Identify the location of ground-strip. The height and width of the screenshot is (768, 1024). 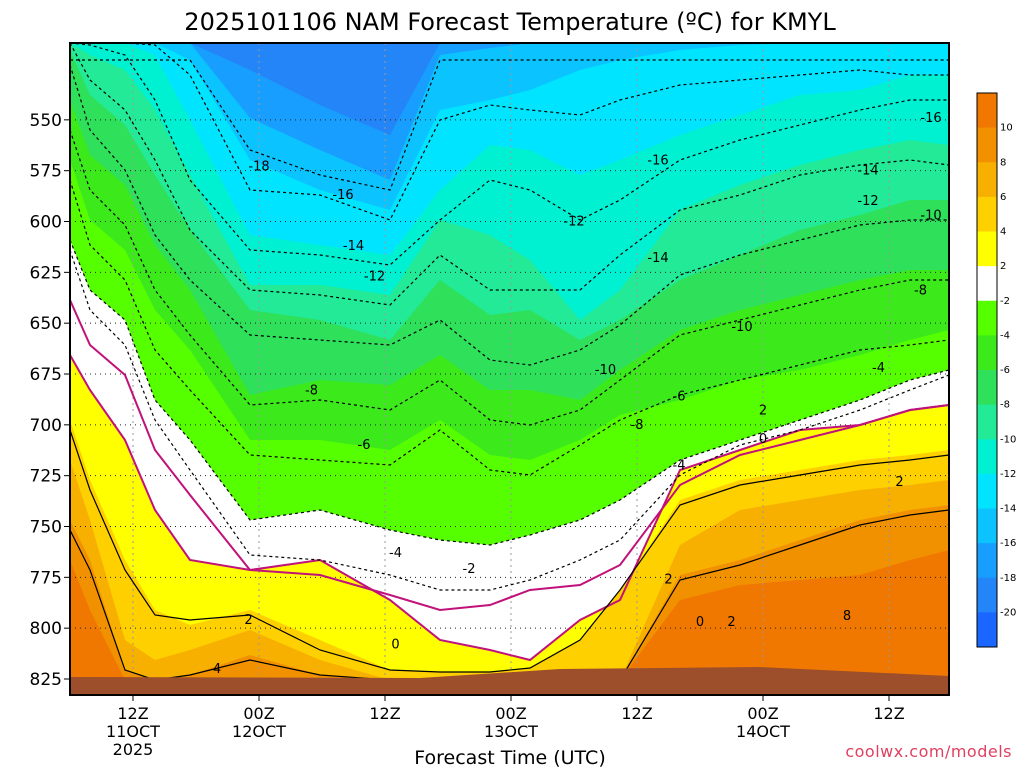
(509, 681).